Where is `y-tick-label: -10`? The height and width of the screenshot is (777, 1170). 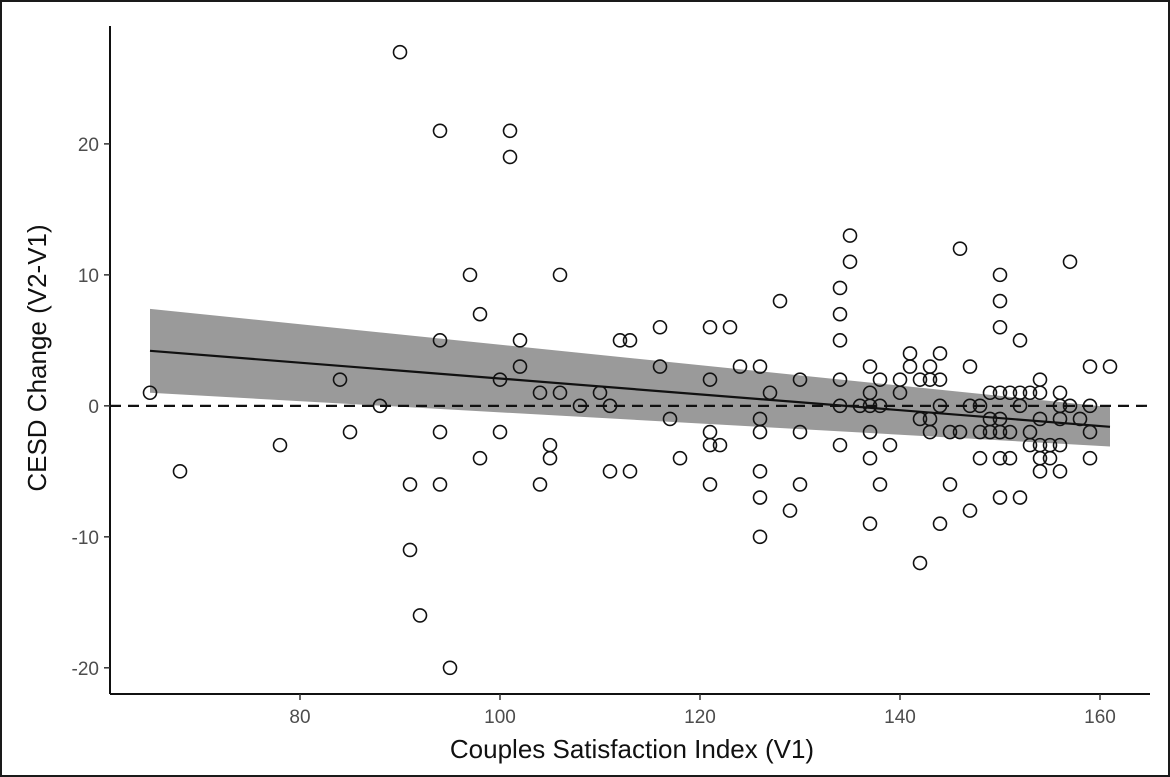 y-tick-label: -10 is located at coordinates (85, 538).